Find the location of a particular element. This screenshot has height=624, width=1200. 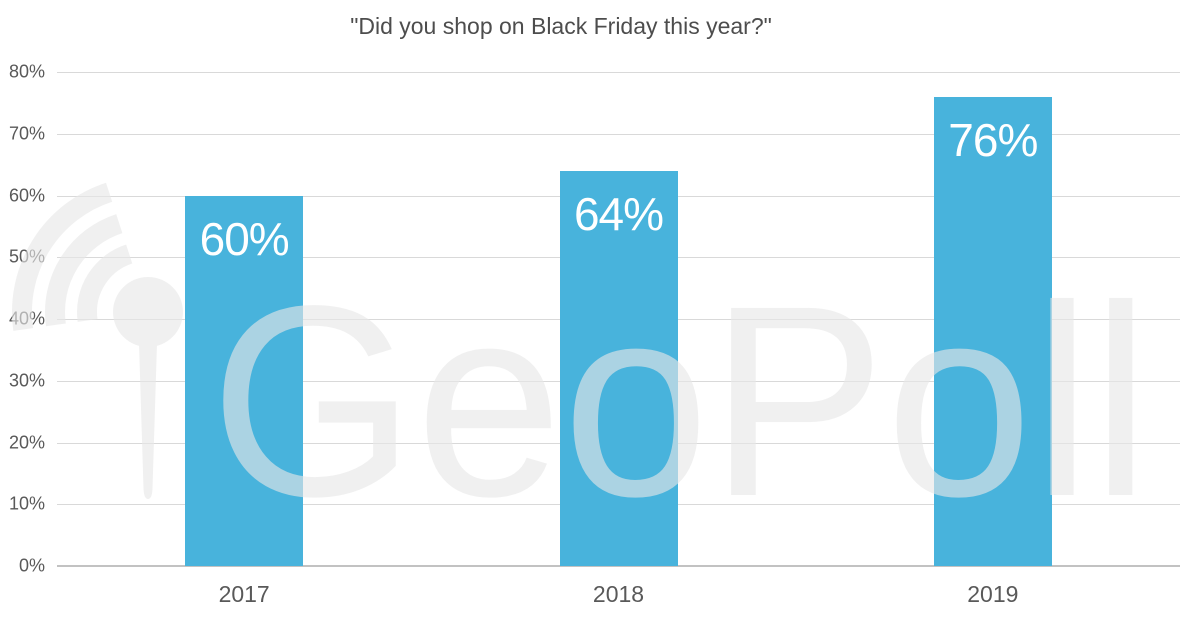

bar-value-label: 64% is located at coordinates (618, 213).